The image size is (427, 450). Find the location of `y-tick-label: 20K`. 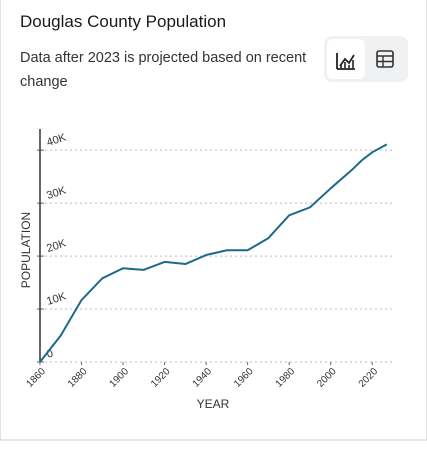

y-tick-label: 20K is located at coordinates (56, 246).